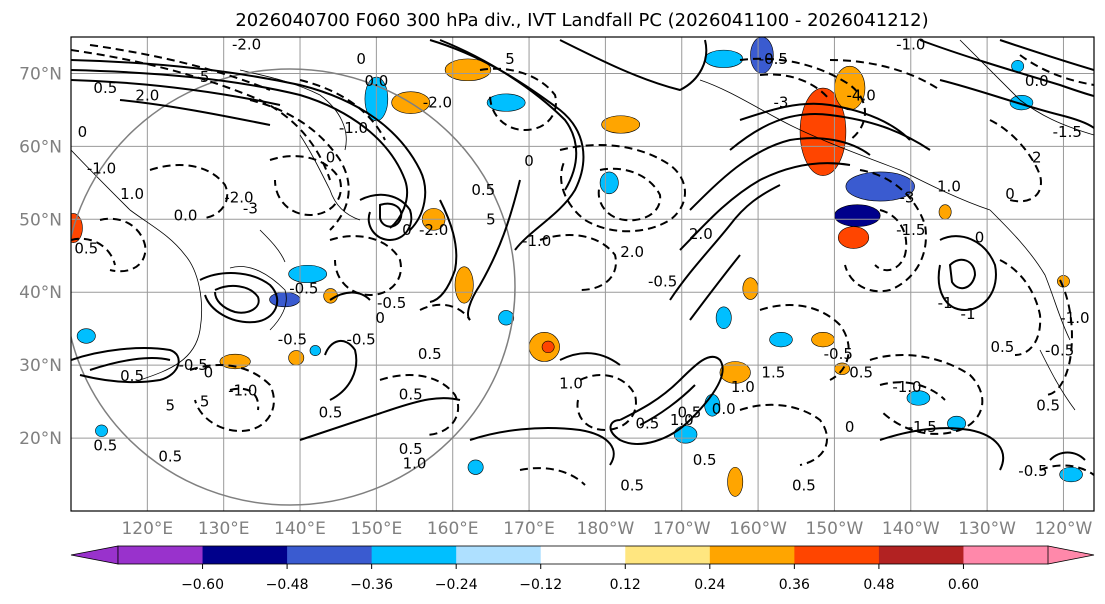  Describe the element at coordinates (758, 529) in the screenshot. I see `x-tick-label: 160°W` at that location.